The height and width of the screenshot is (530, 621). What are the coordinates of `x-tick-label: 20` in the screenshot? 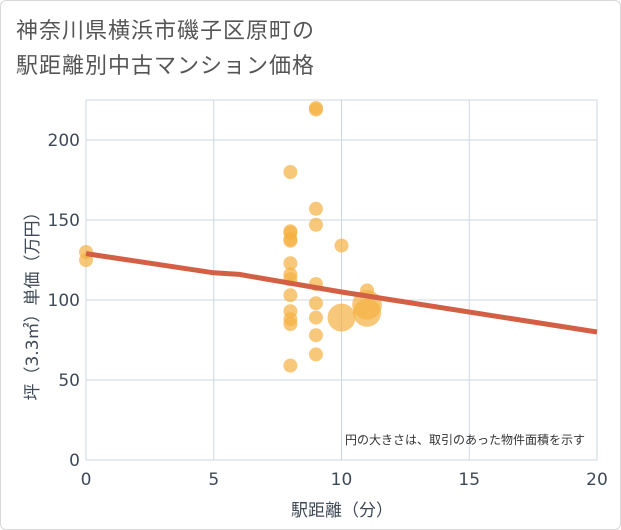 It's located at (597, 480).